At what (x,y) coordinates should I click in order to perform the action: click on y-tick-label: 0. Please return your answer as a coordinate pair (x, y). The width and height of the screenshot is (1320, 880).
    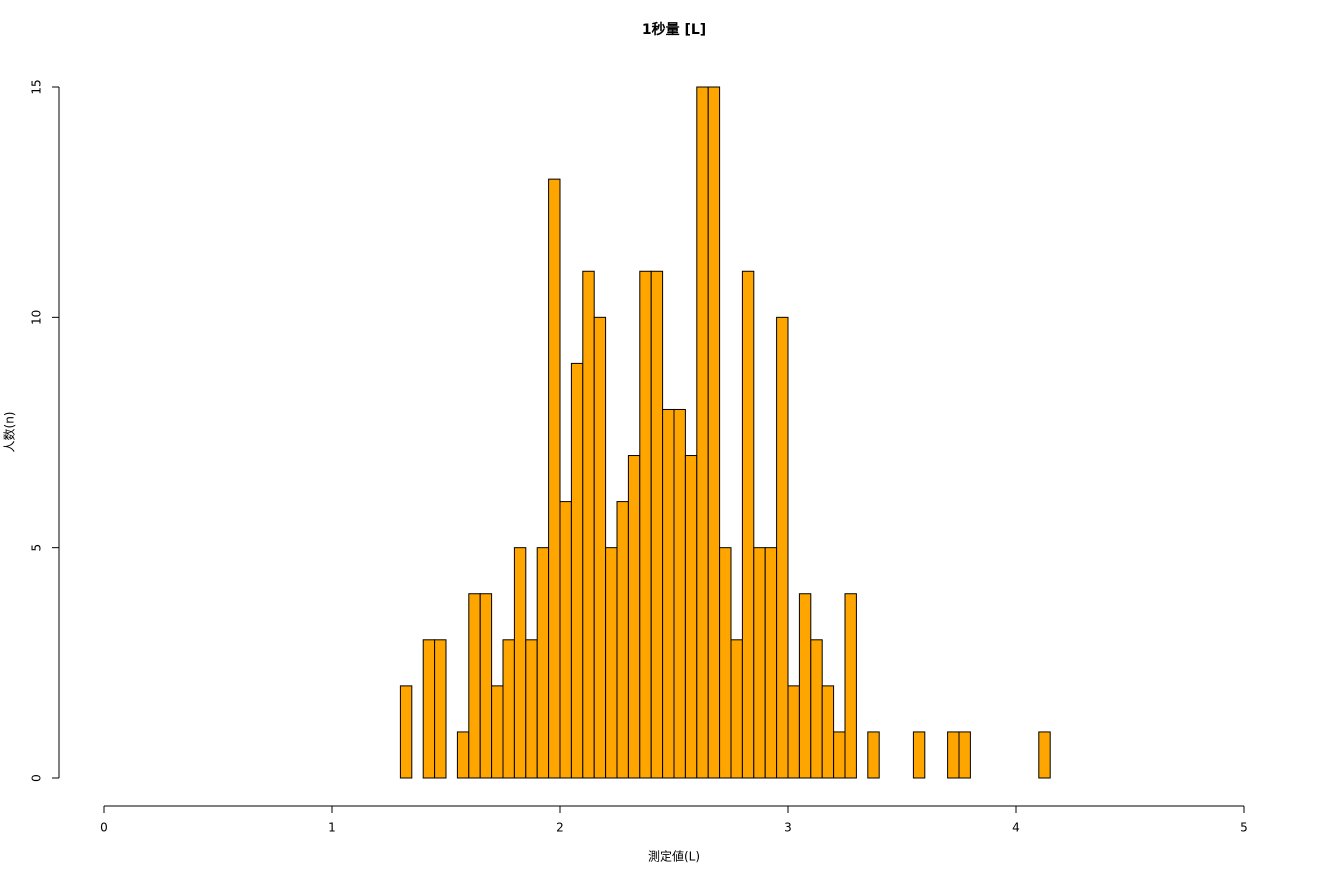
    Looking at the image, I should click on (37, 778).